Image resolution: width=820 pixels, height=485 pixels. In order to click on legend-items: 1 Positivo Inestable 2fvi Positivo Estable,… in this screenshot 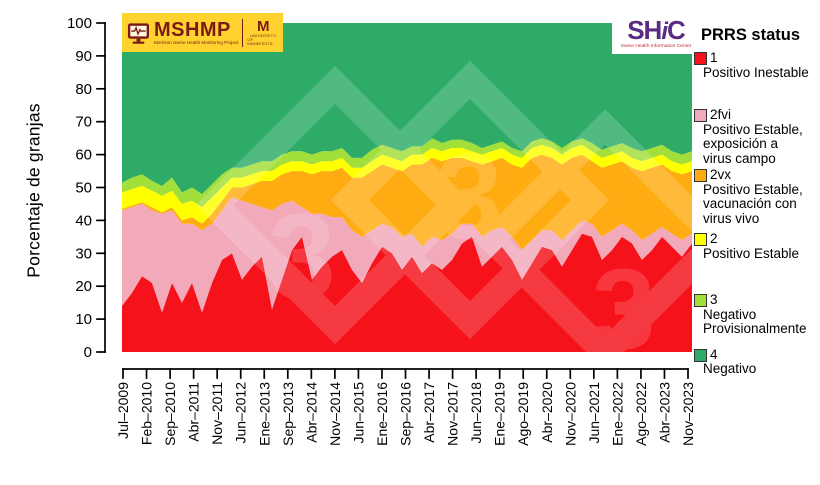, I will do `click(755, 213)`.